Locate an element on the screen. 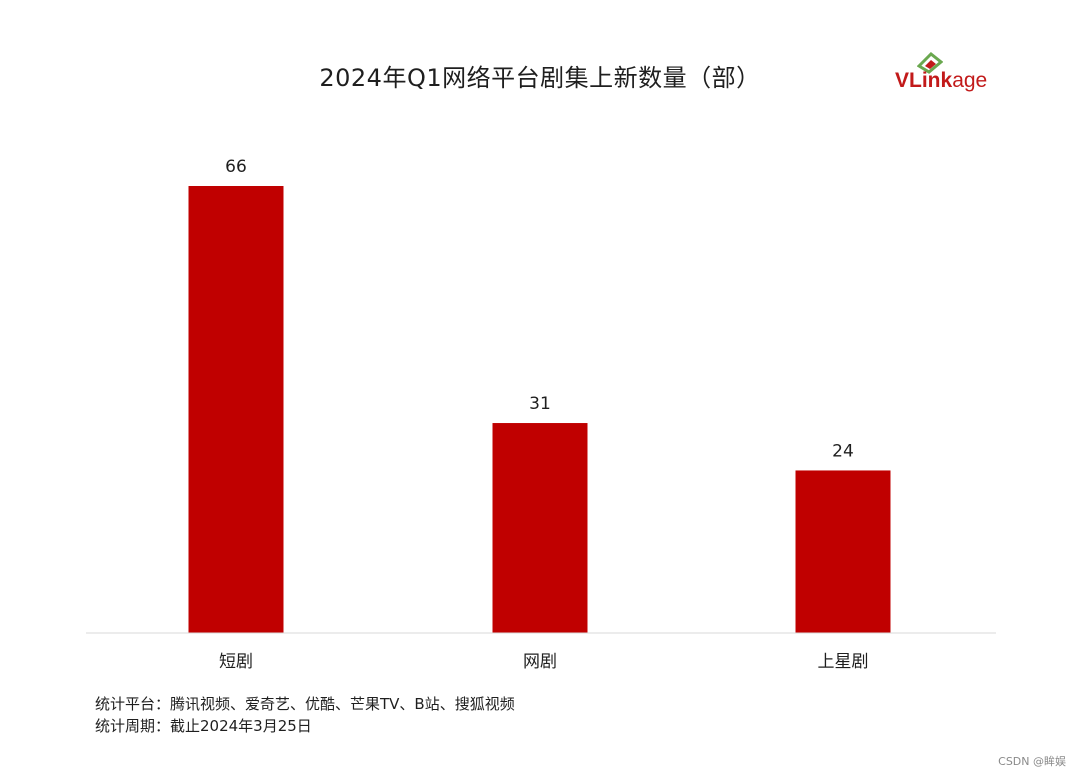 This screenshot has width=1080, height=783. bar-value-label-1: 31 is located at coordinates (540, 404).